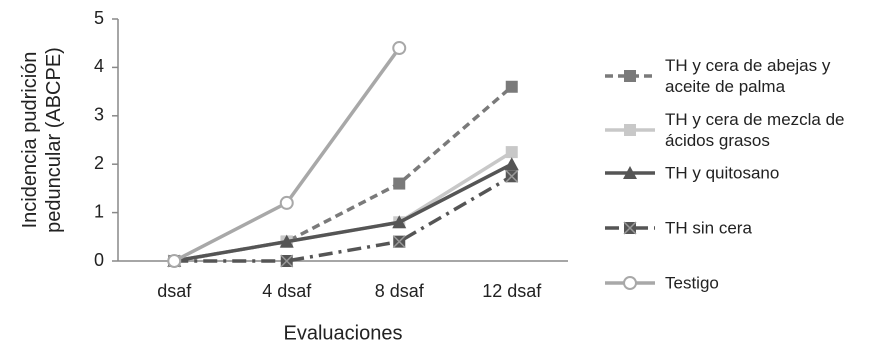 This screenshot has height=345, width=872. What do you see at coordinates (99, 66) in the screenshot?
I see `y-tick-label: 4` at bounding box center [99, 66].